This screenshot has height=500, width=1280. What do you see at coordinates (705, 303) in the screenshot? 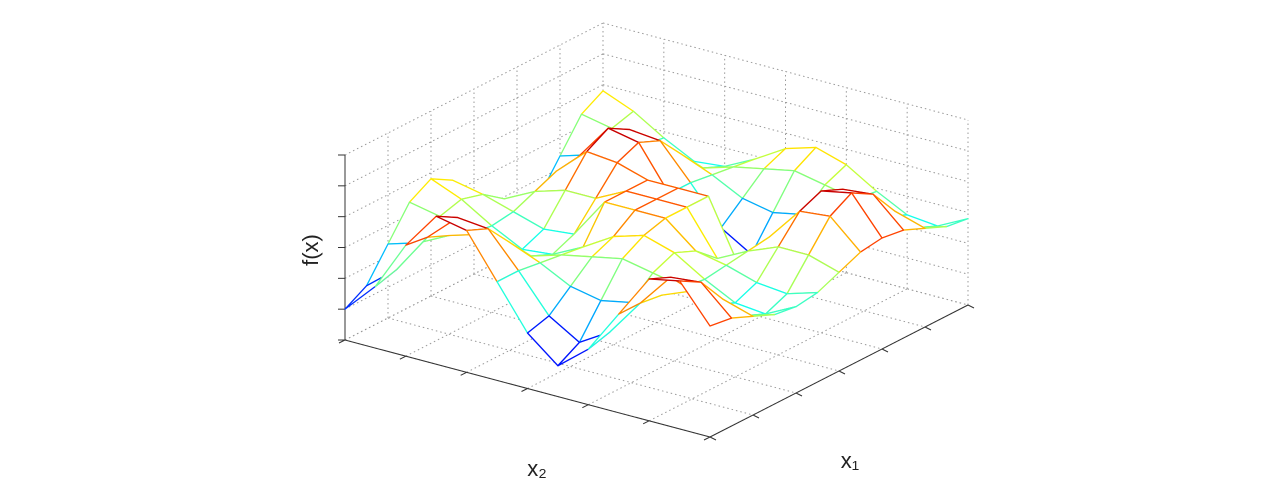
I see `surface-cell` at bounding box center [705, 303].